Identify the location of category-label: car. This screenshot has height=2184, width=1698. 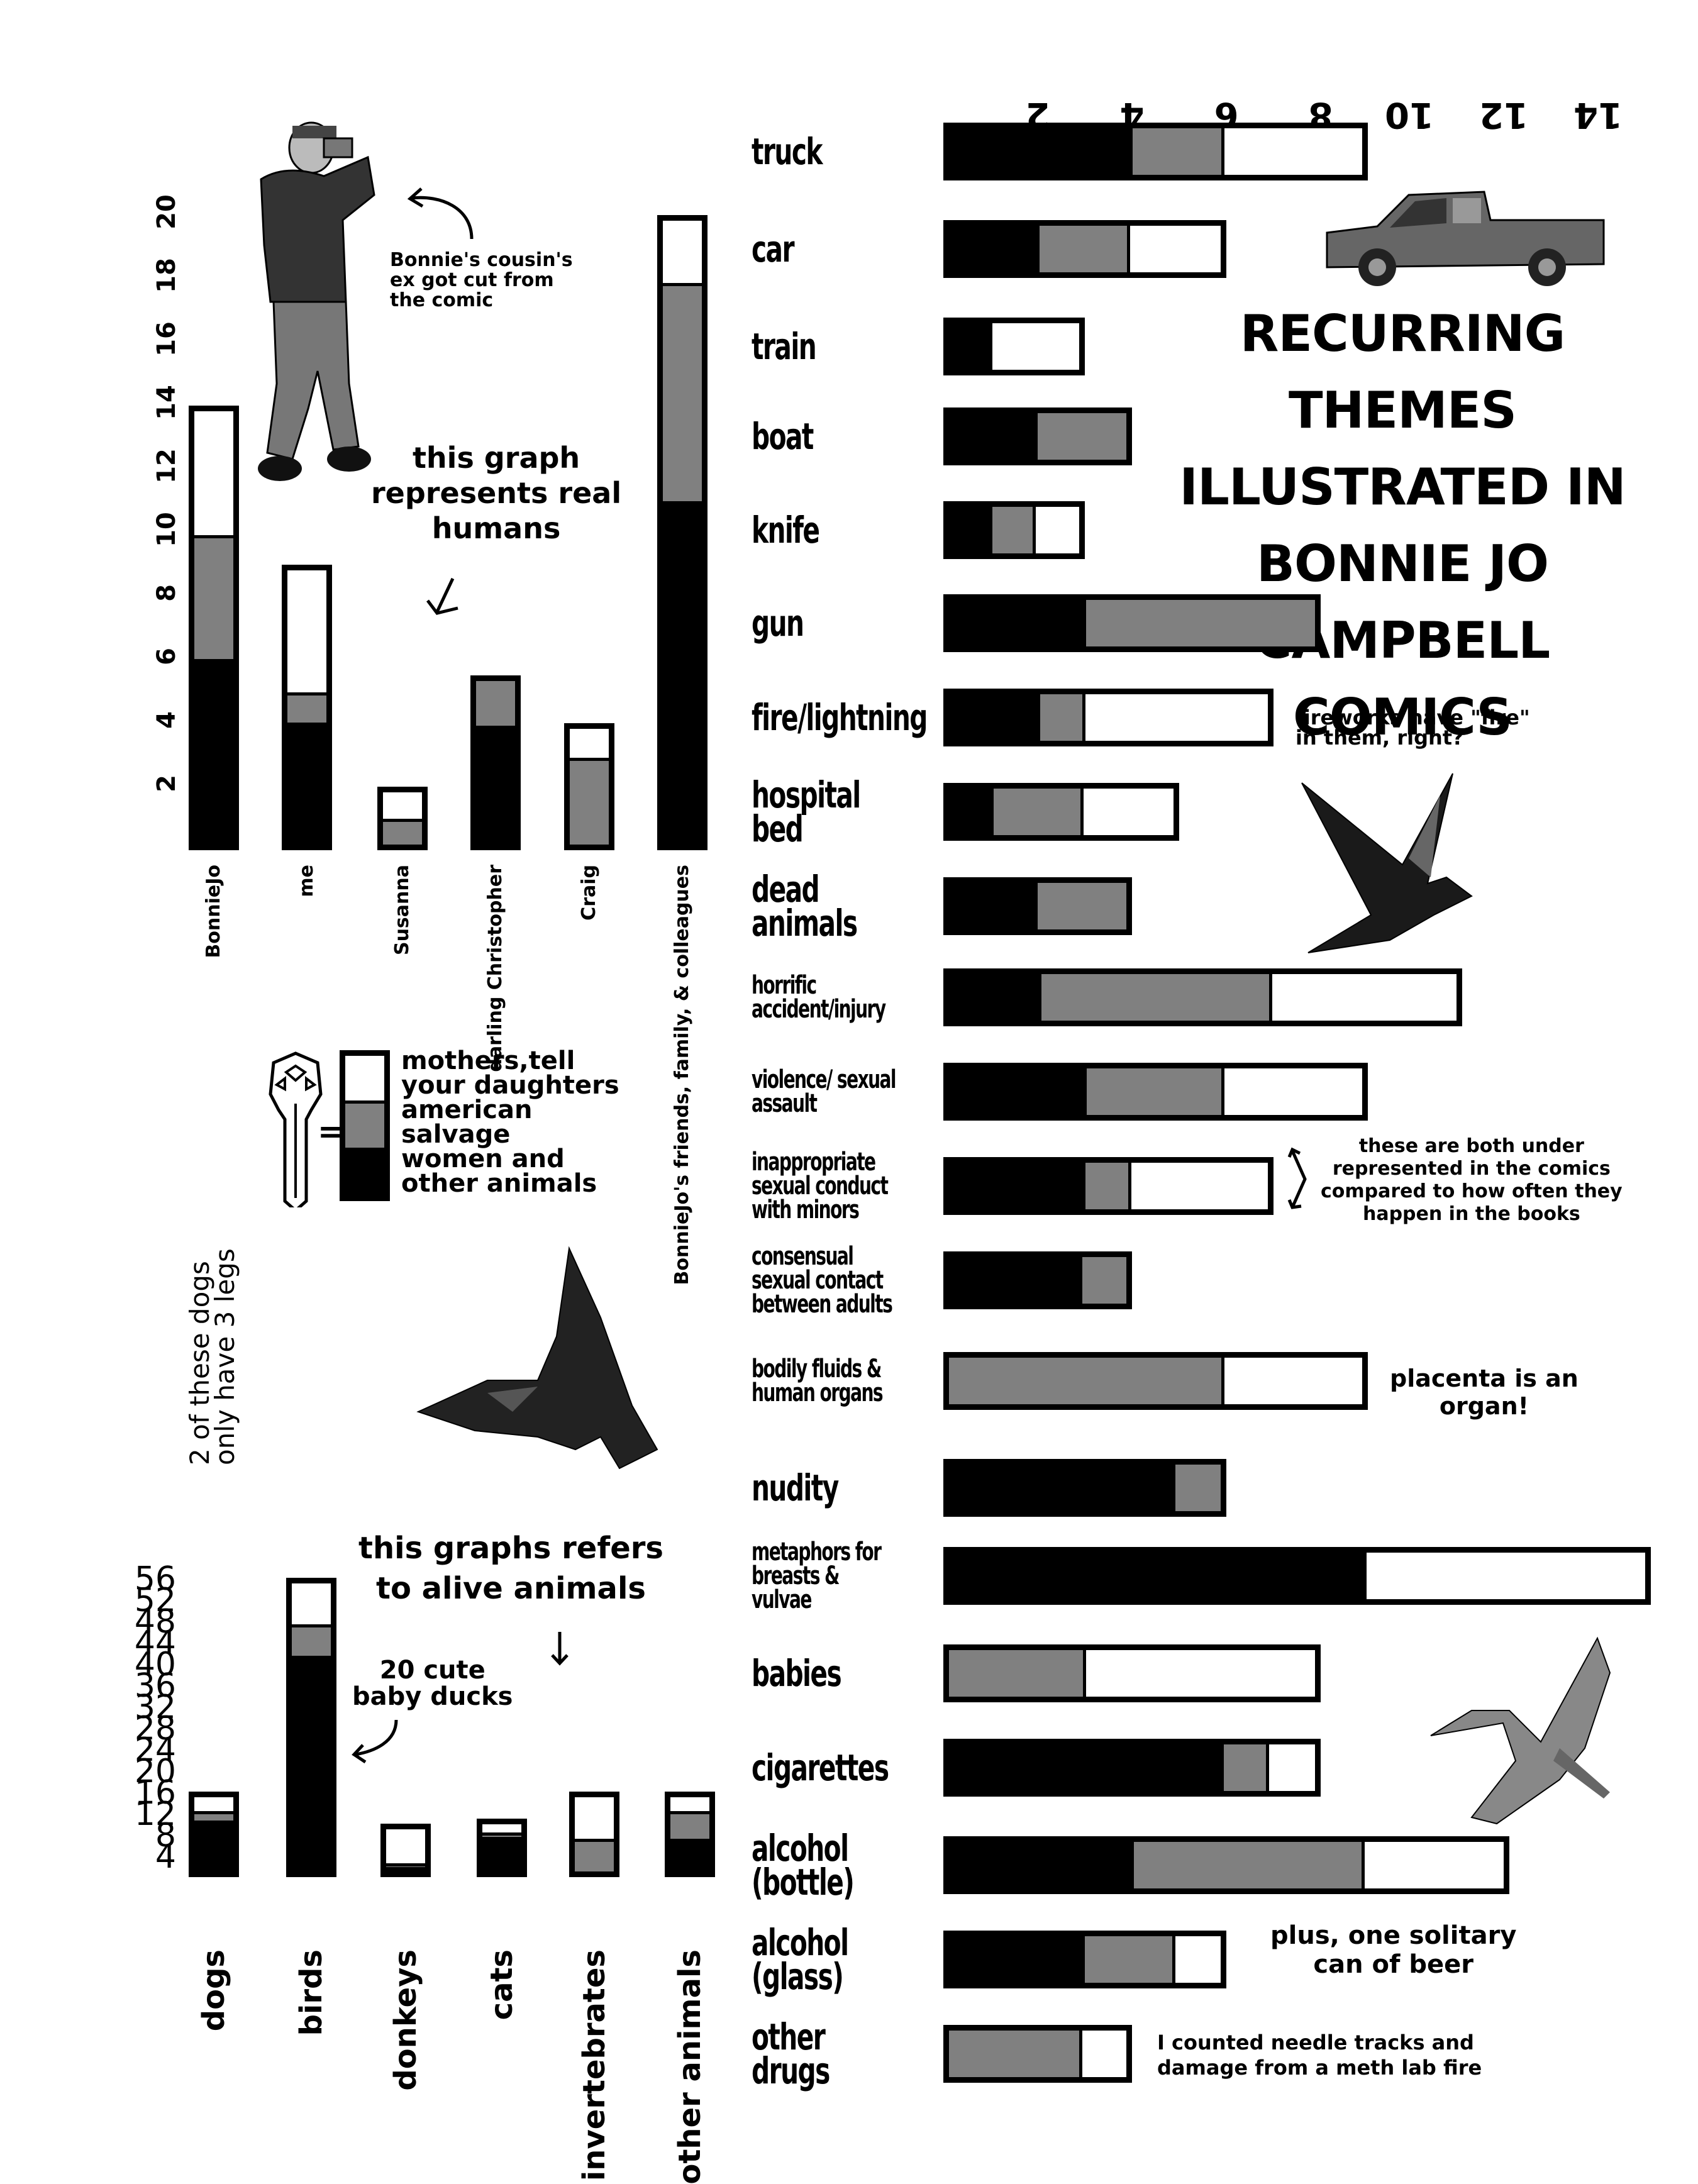
(773, 249).